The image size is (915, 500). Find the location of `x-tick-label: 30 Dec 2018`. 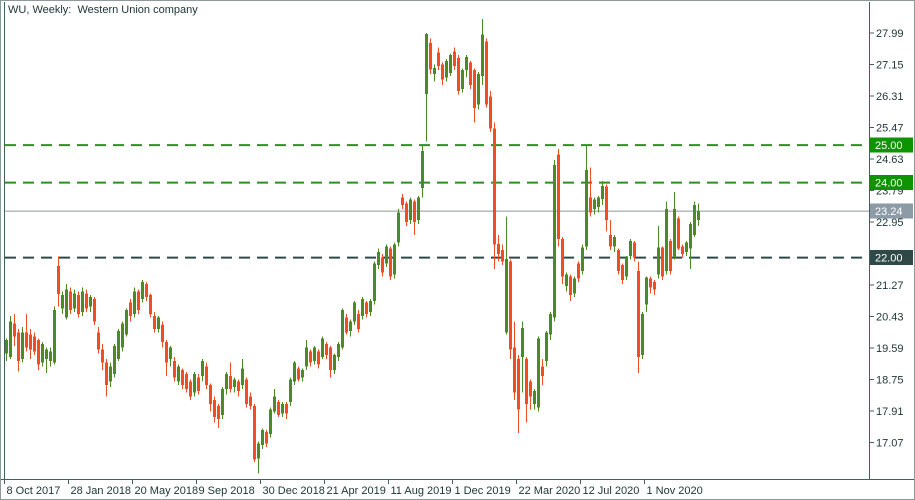

x-tick-label: 30 Dec 2018 is located at coordinates (294, 491).